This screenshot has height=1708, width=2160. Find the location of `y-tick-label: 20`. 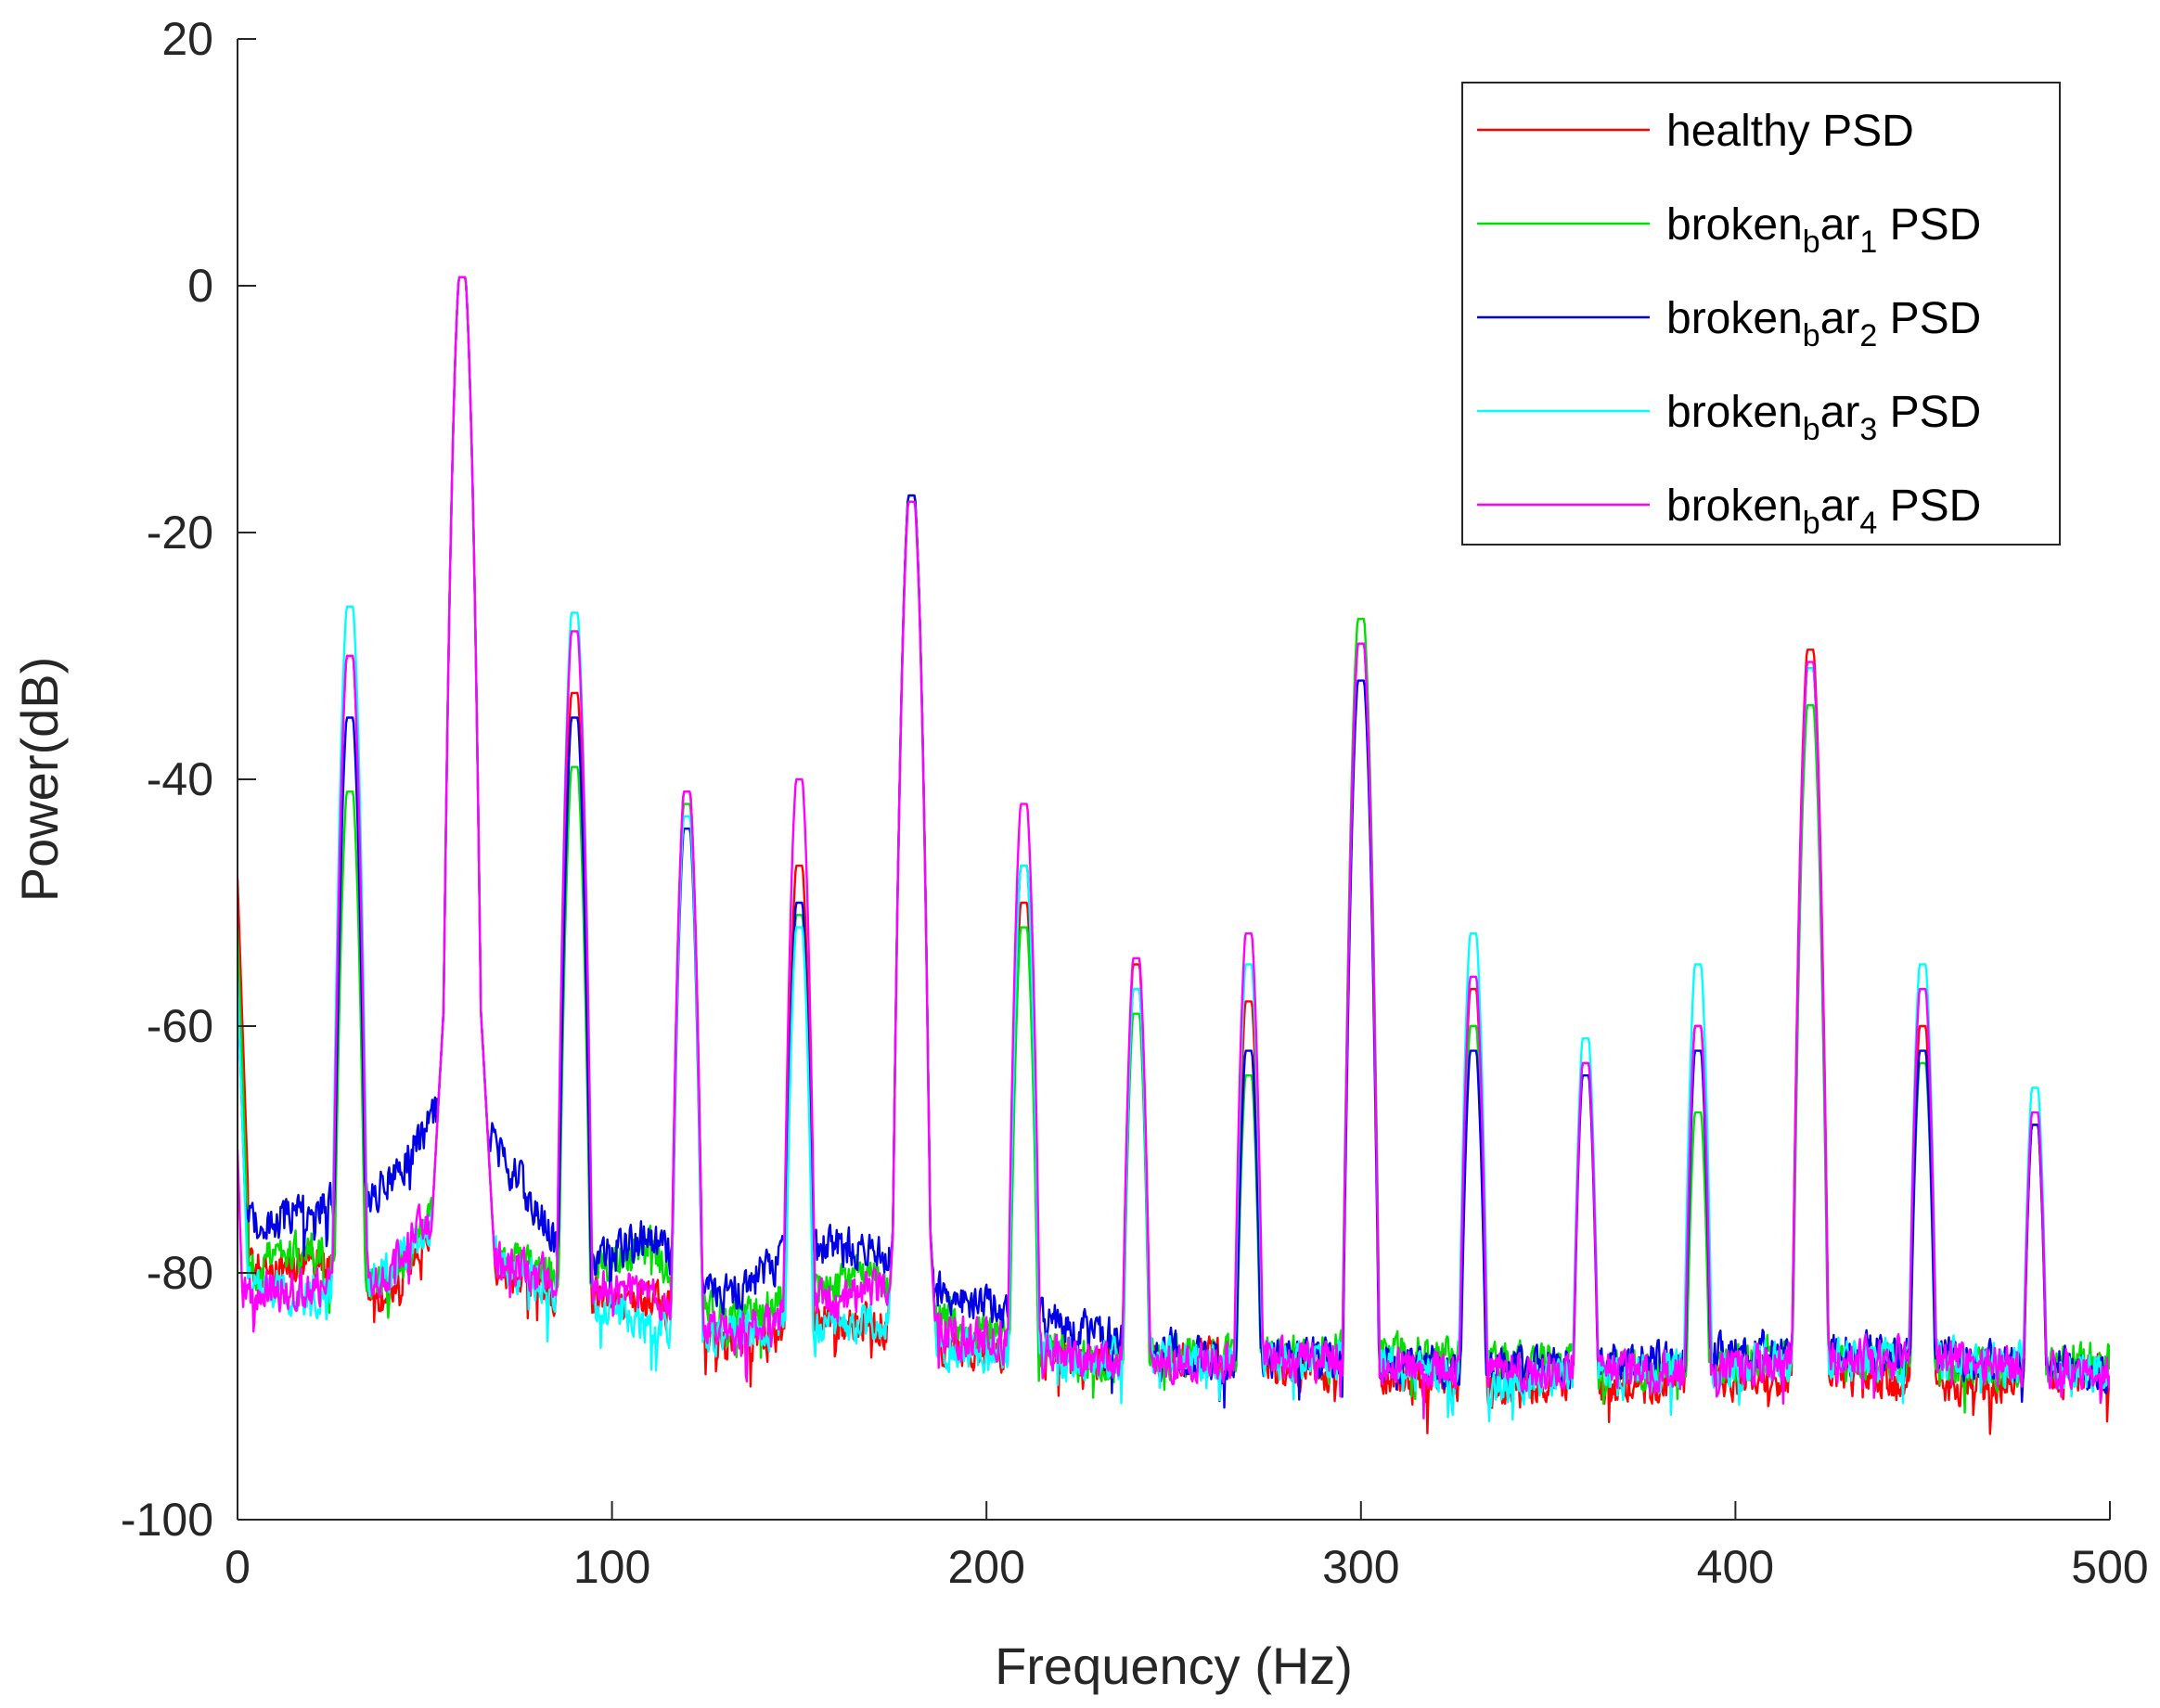

y-tick-label: 20 is located at coordinates (187, 39).